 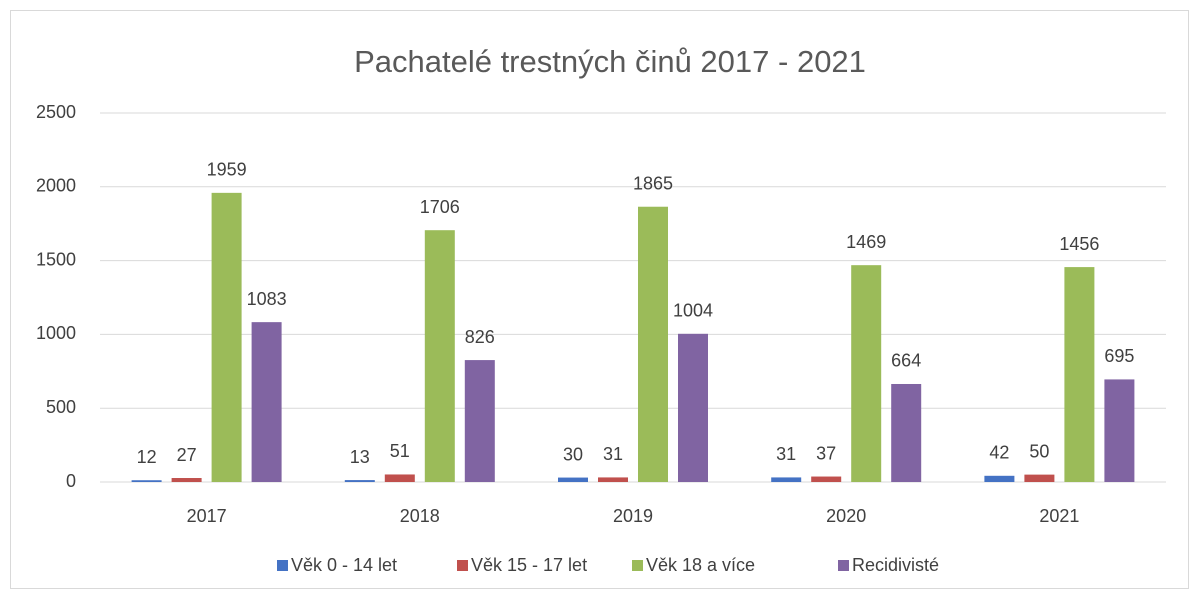 What do you see at coordinates (1119, 356) in the screenshot?
I see `data-label: 695` at bounding box center [1119, 356].